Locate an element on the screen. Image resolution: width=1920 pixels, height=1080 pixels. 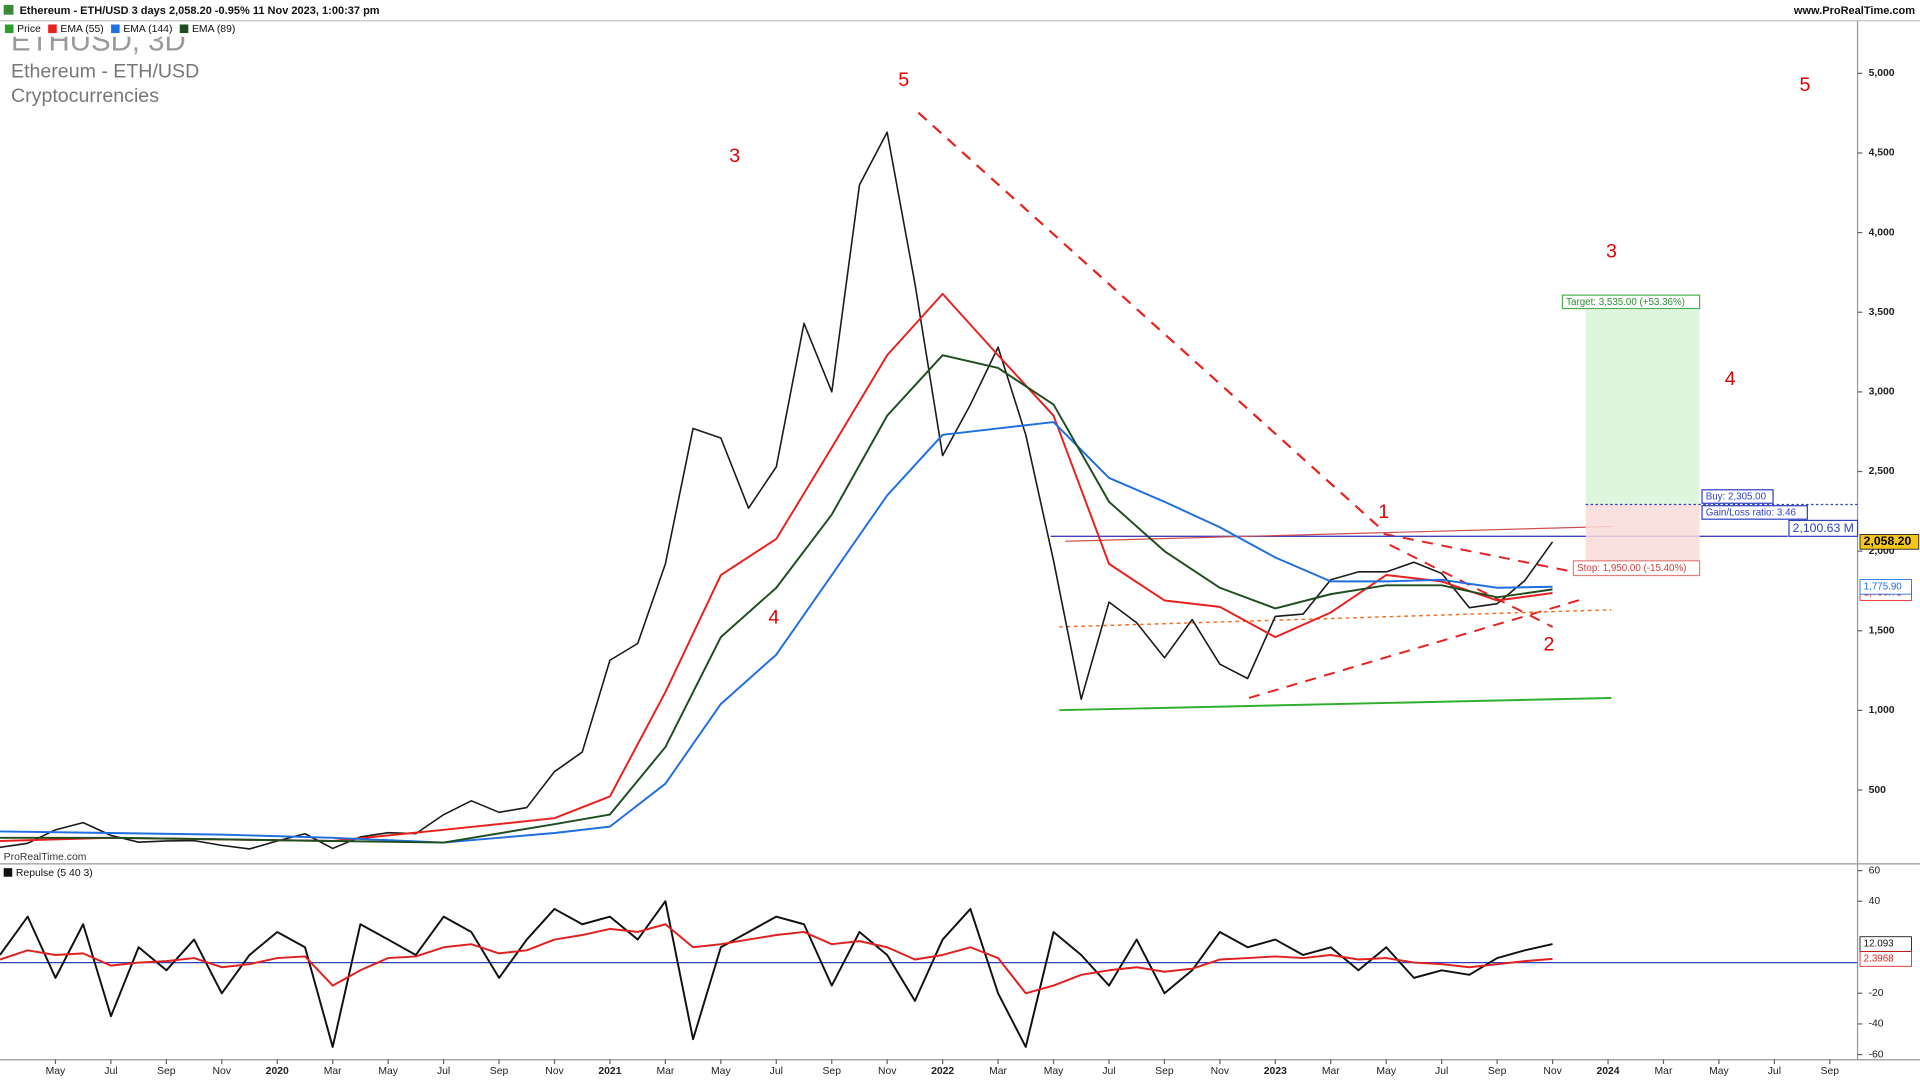
legend-label: EMA (55) is located at coordinates (81, 29).